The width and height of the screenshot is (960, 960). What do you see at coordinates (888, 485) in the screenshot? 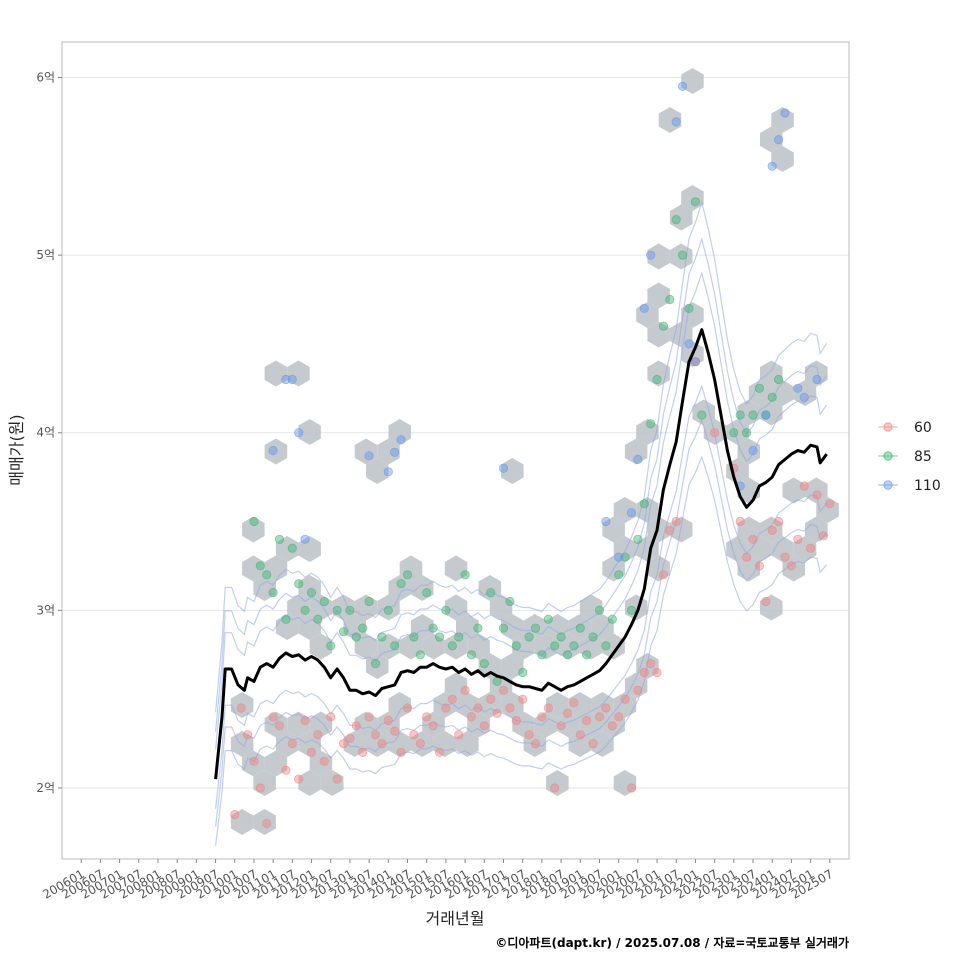
I see `legend-key-dot` at bounding box center [888, 485].